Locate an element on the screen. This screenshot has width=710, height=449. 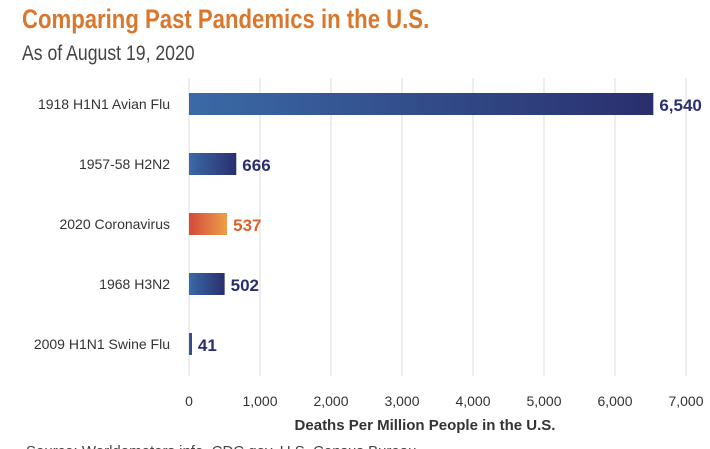
category-label: 1918 H1N1 Avian Flu is located at coordinates (104, 104).